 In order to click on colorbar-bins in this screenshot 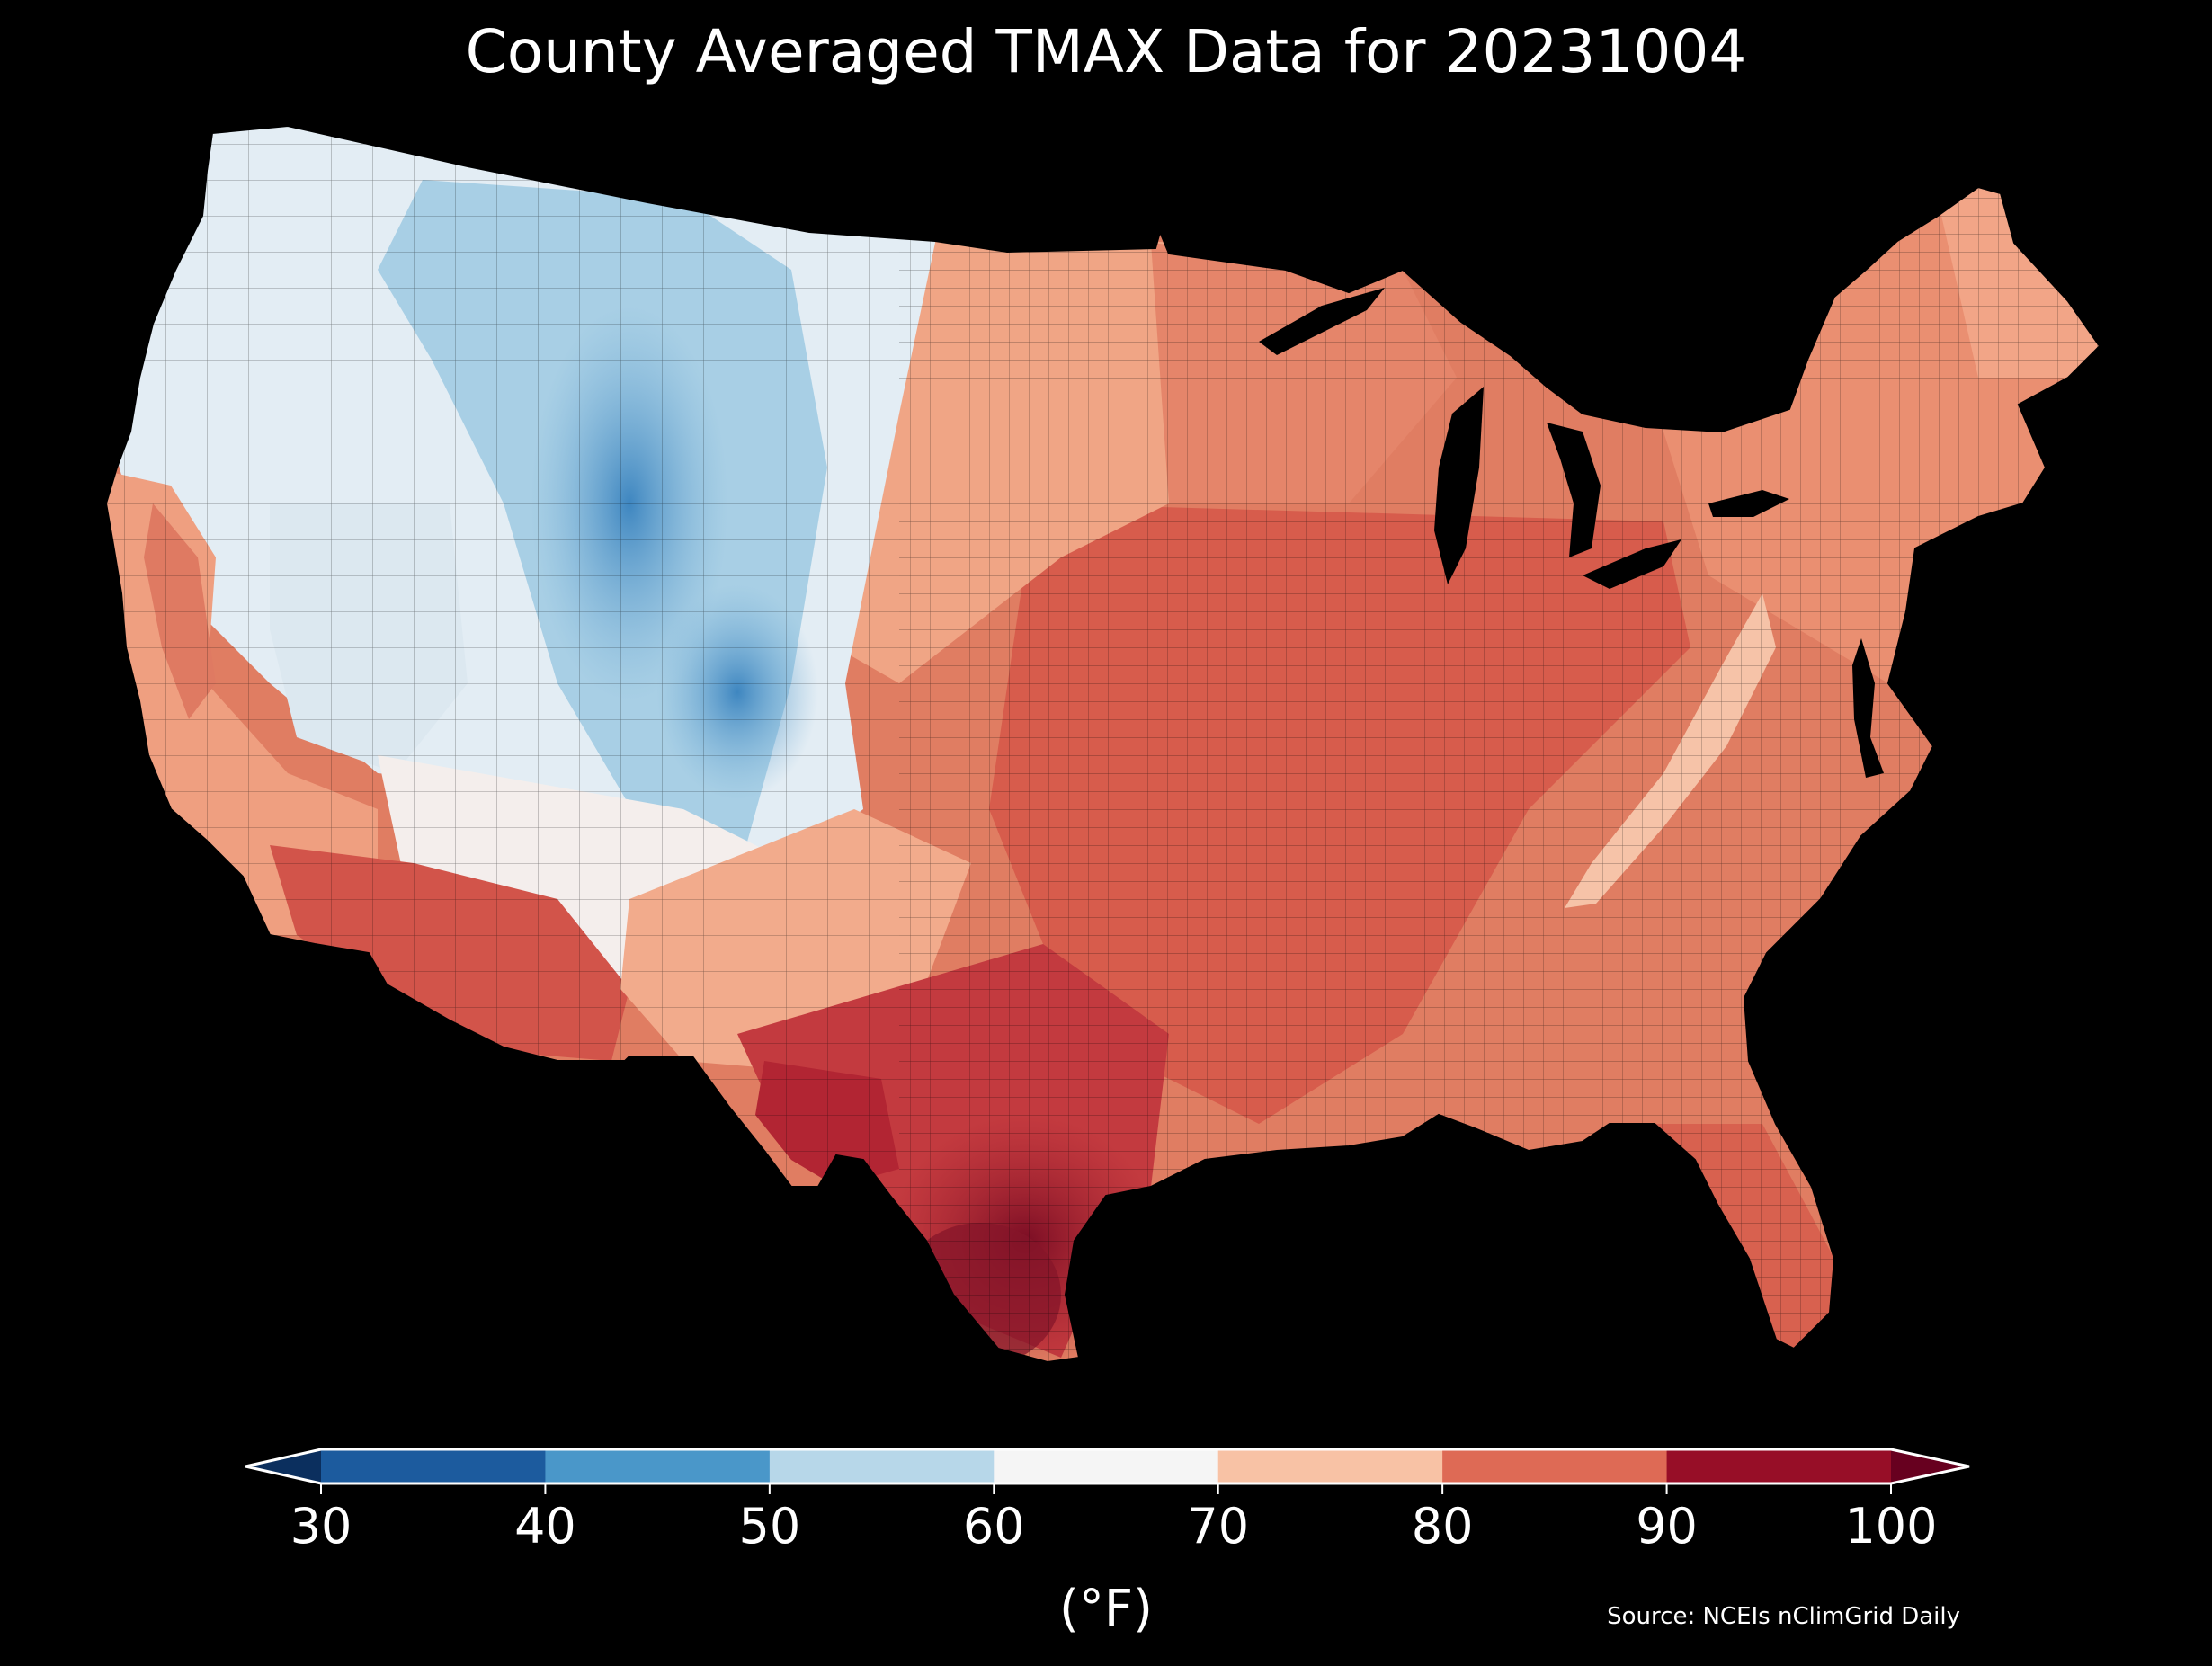, I will do `click(1106, 1466)`.